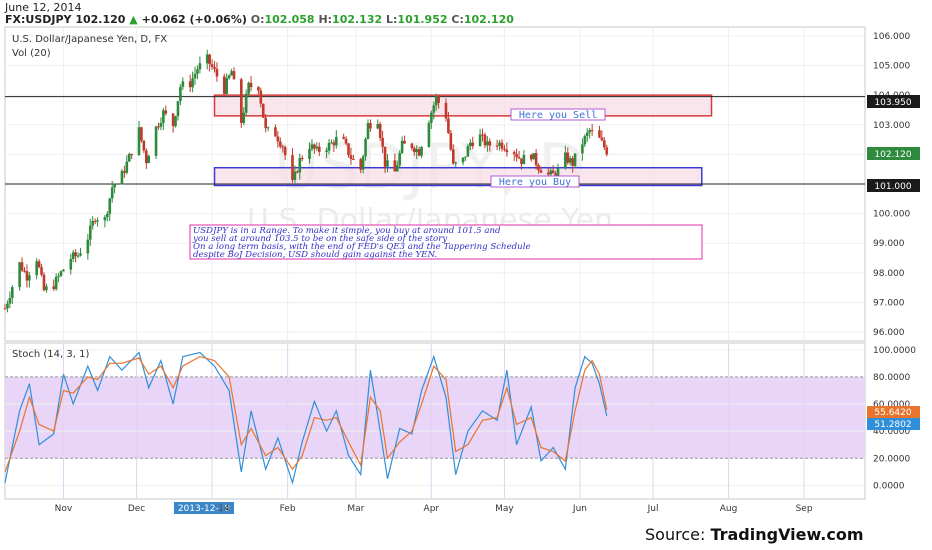  Describe the element at coordinates (31, 53) in the screenshot. I see `volume-label: Vol (20)` at that location.